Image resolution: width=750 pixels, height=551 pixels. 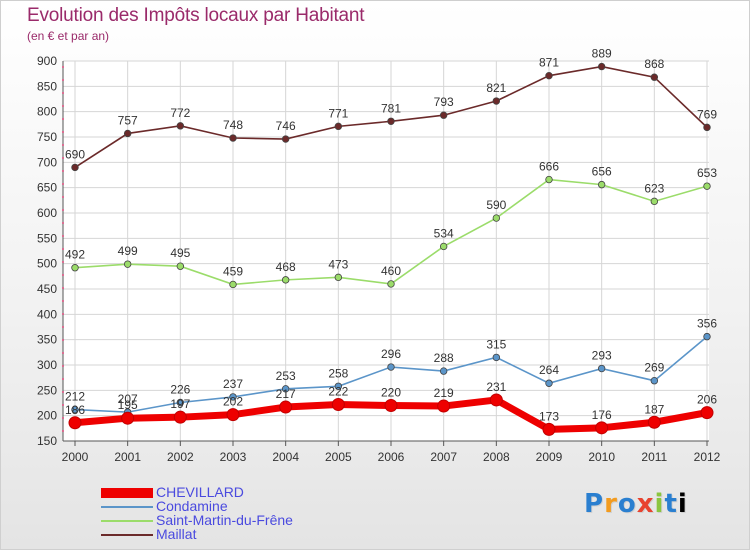 What do you see at coordinates (338, 264) in the screenshot?
I see `data-label-saint-martin-du-frene: 473` at bounding box center [338, 264].